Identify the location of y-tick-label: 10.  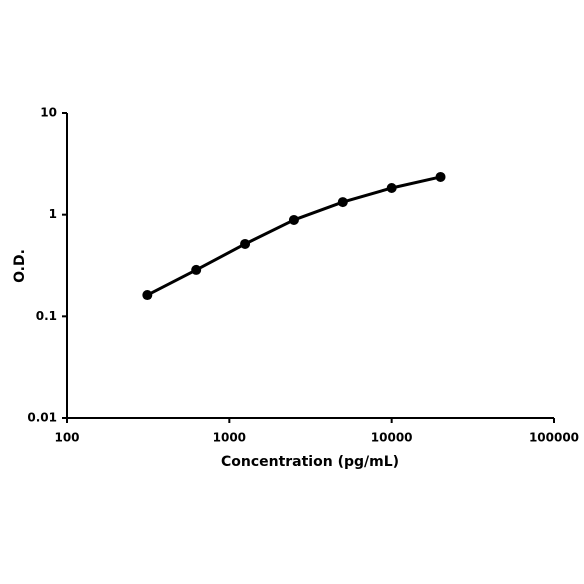
(48, 113).